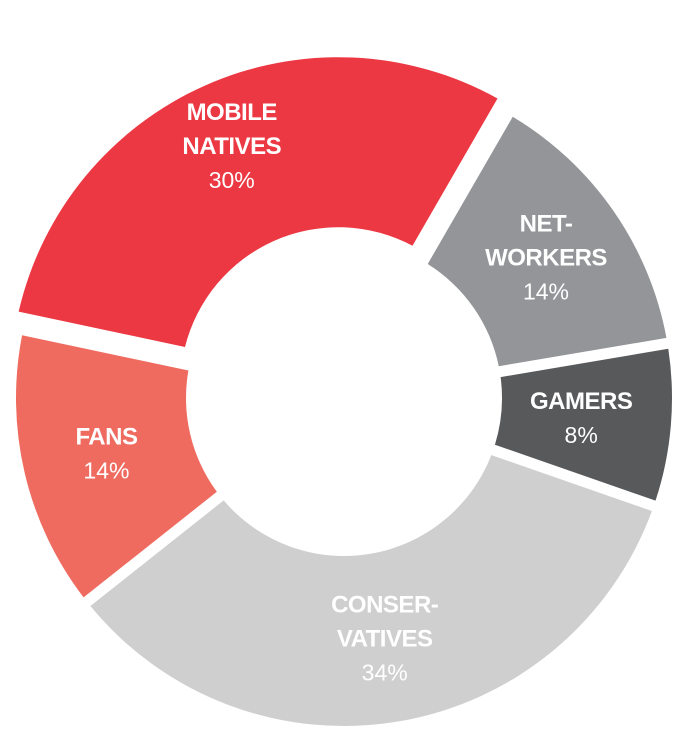 The width and height of the screenshot is (689, 749). I want to click on slice-name-mobilenatives: MOBILE, so click(232, 112).